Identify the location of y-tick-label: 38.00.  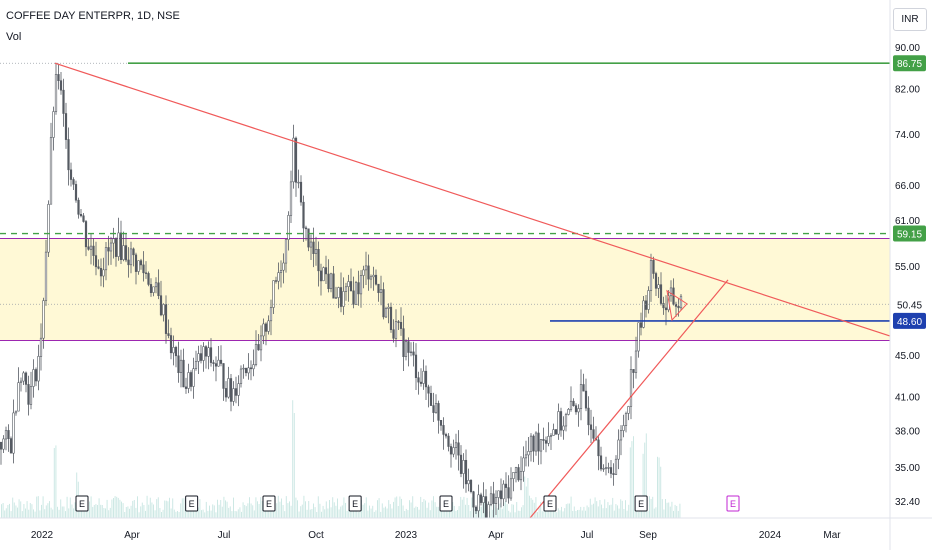
(907, 431).